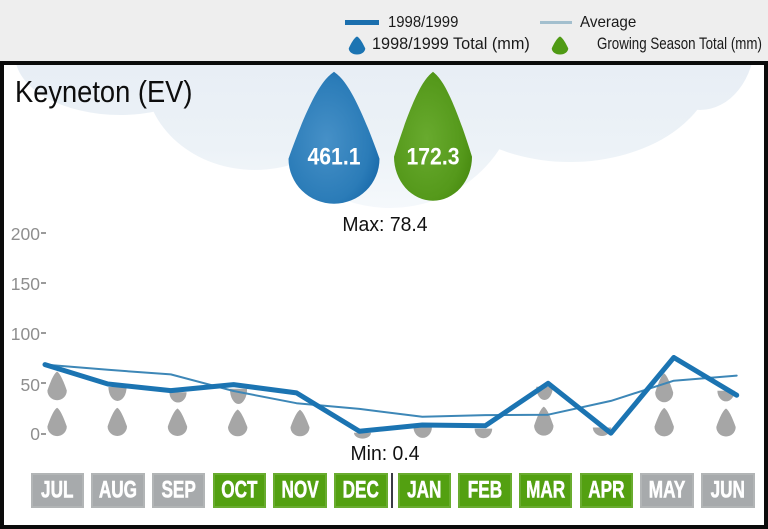 The image size is (768, 529). Describe the element at coordinates (728, 490) in the screenshot. I see `svg-text: JUN` at that location.